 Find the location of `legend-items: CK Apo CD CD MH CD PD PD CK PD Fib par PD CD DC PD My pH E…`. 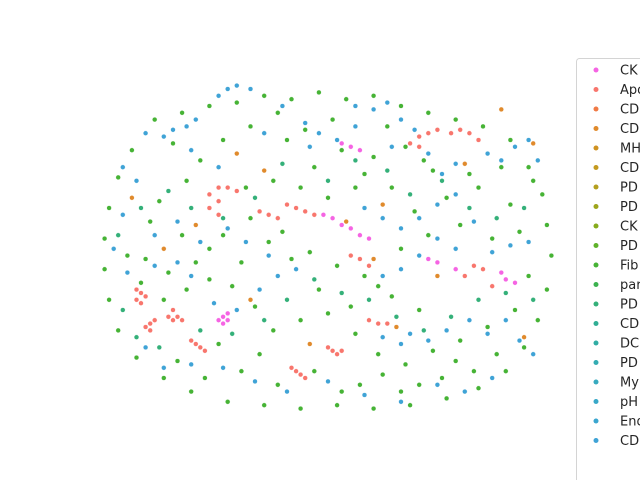

legend-items: CK Apo CD CD MH CD PD PD CK PD Fib par PD CD DC PD My pH E… is located at coordinates (616, 256).